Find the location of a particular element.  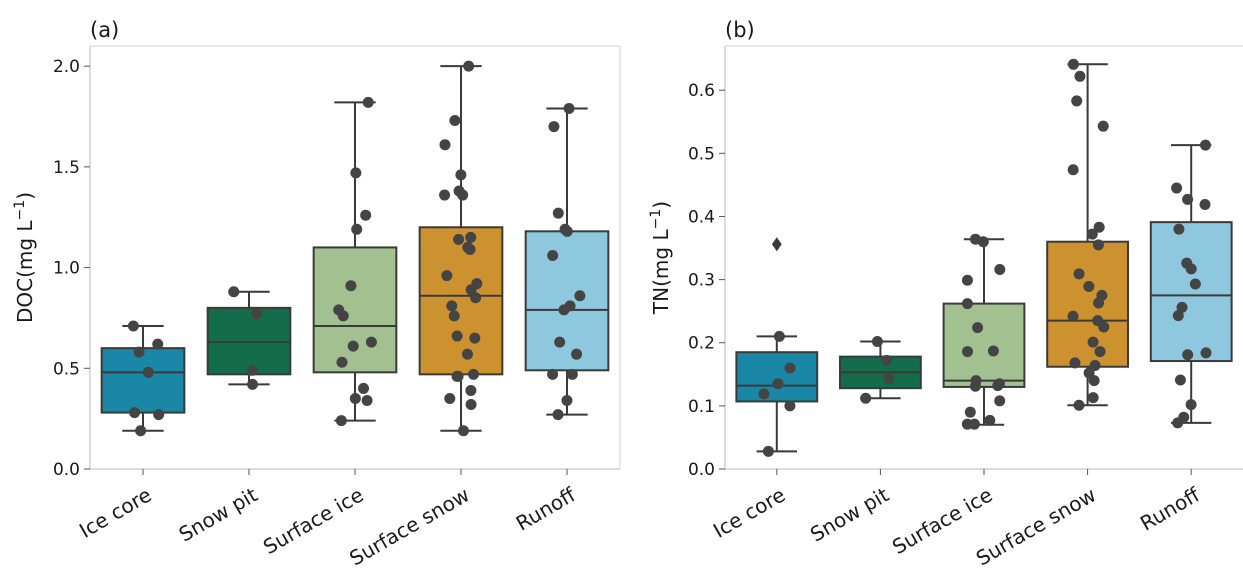

box-surface-snow is located at coordinates (1088, 304).